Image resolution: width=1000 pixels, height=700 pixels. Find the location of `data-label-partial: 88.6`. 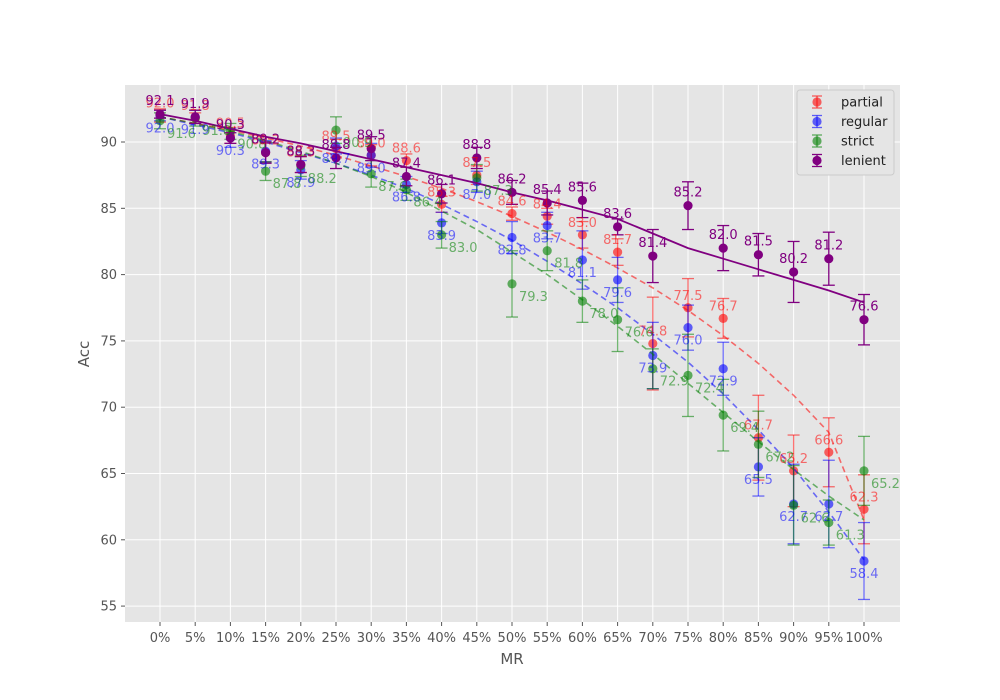

data-label-partial: 88.6 is located at coordinates (406, 149).